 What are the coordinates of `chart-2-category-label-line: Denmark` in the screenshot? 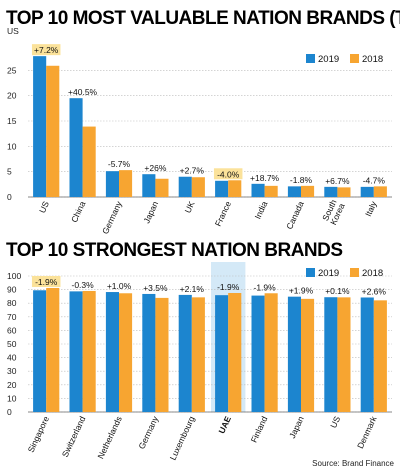 It's located at (367, 432).